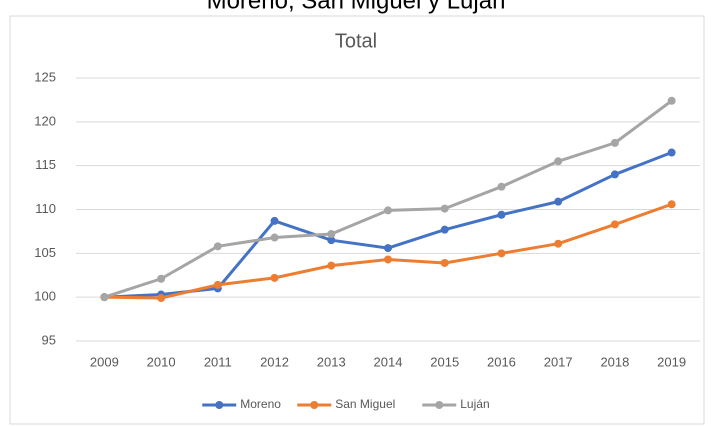 The width and height of the screenshot is (712, 426). What do you see at coordinates (444, 361) in the screenshot?
I see `x-tick-label: 2015` at bounding box center [444, 361].